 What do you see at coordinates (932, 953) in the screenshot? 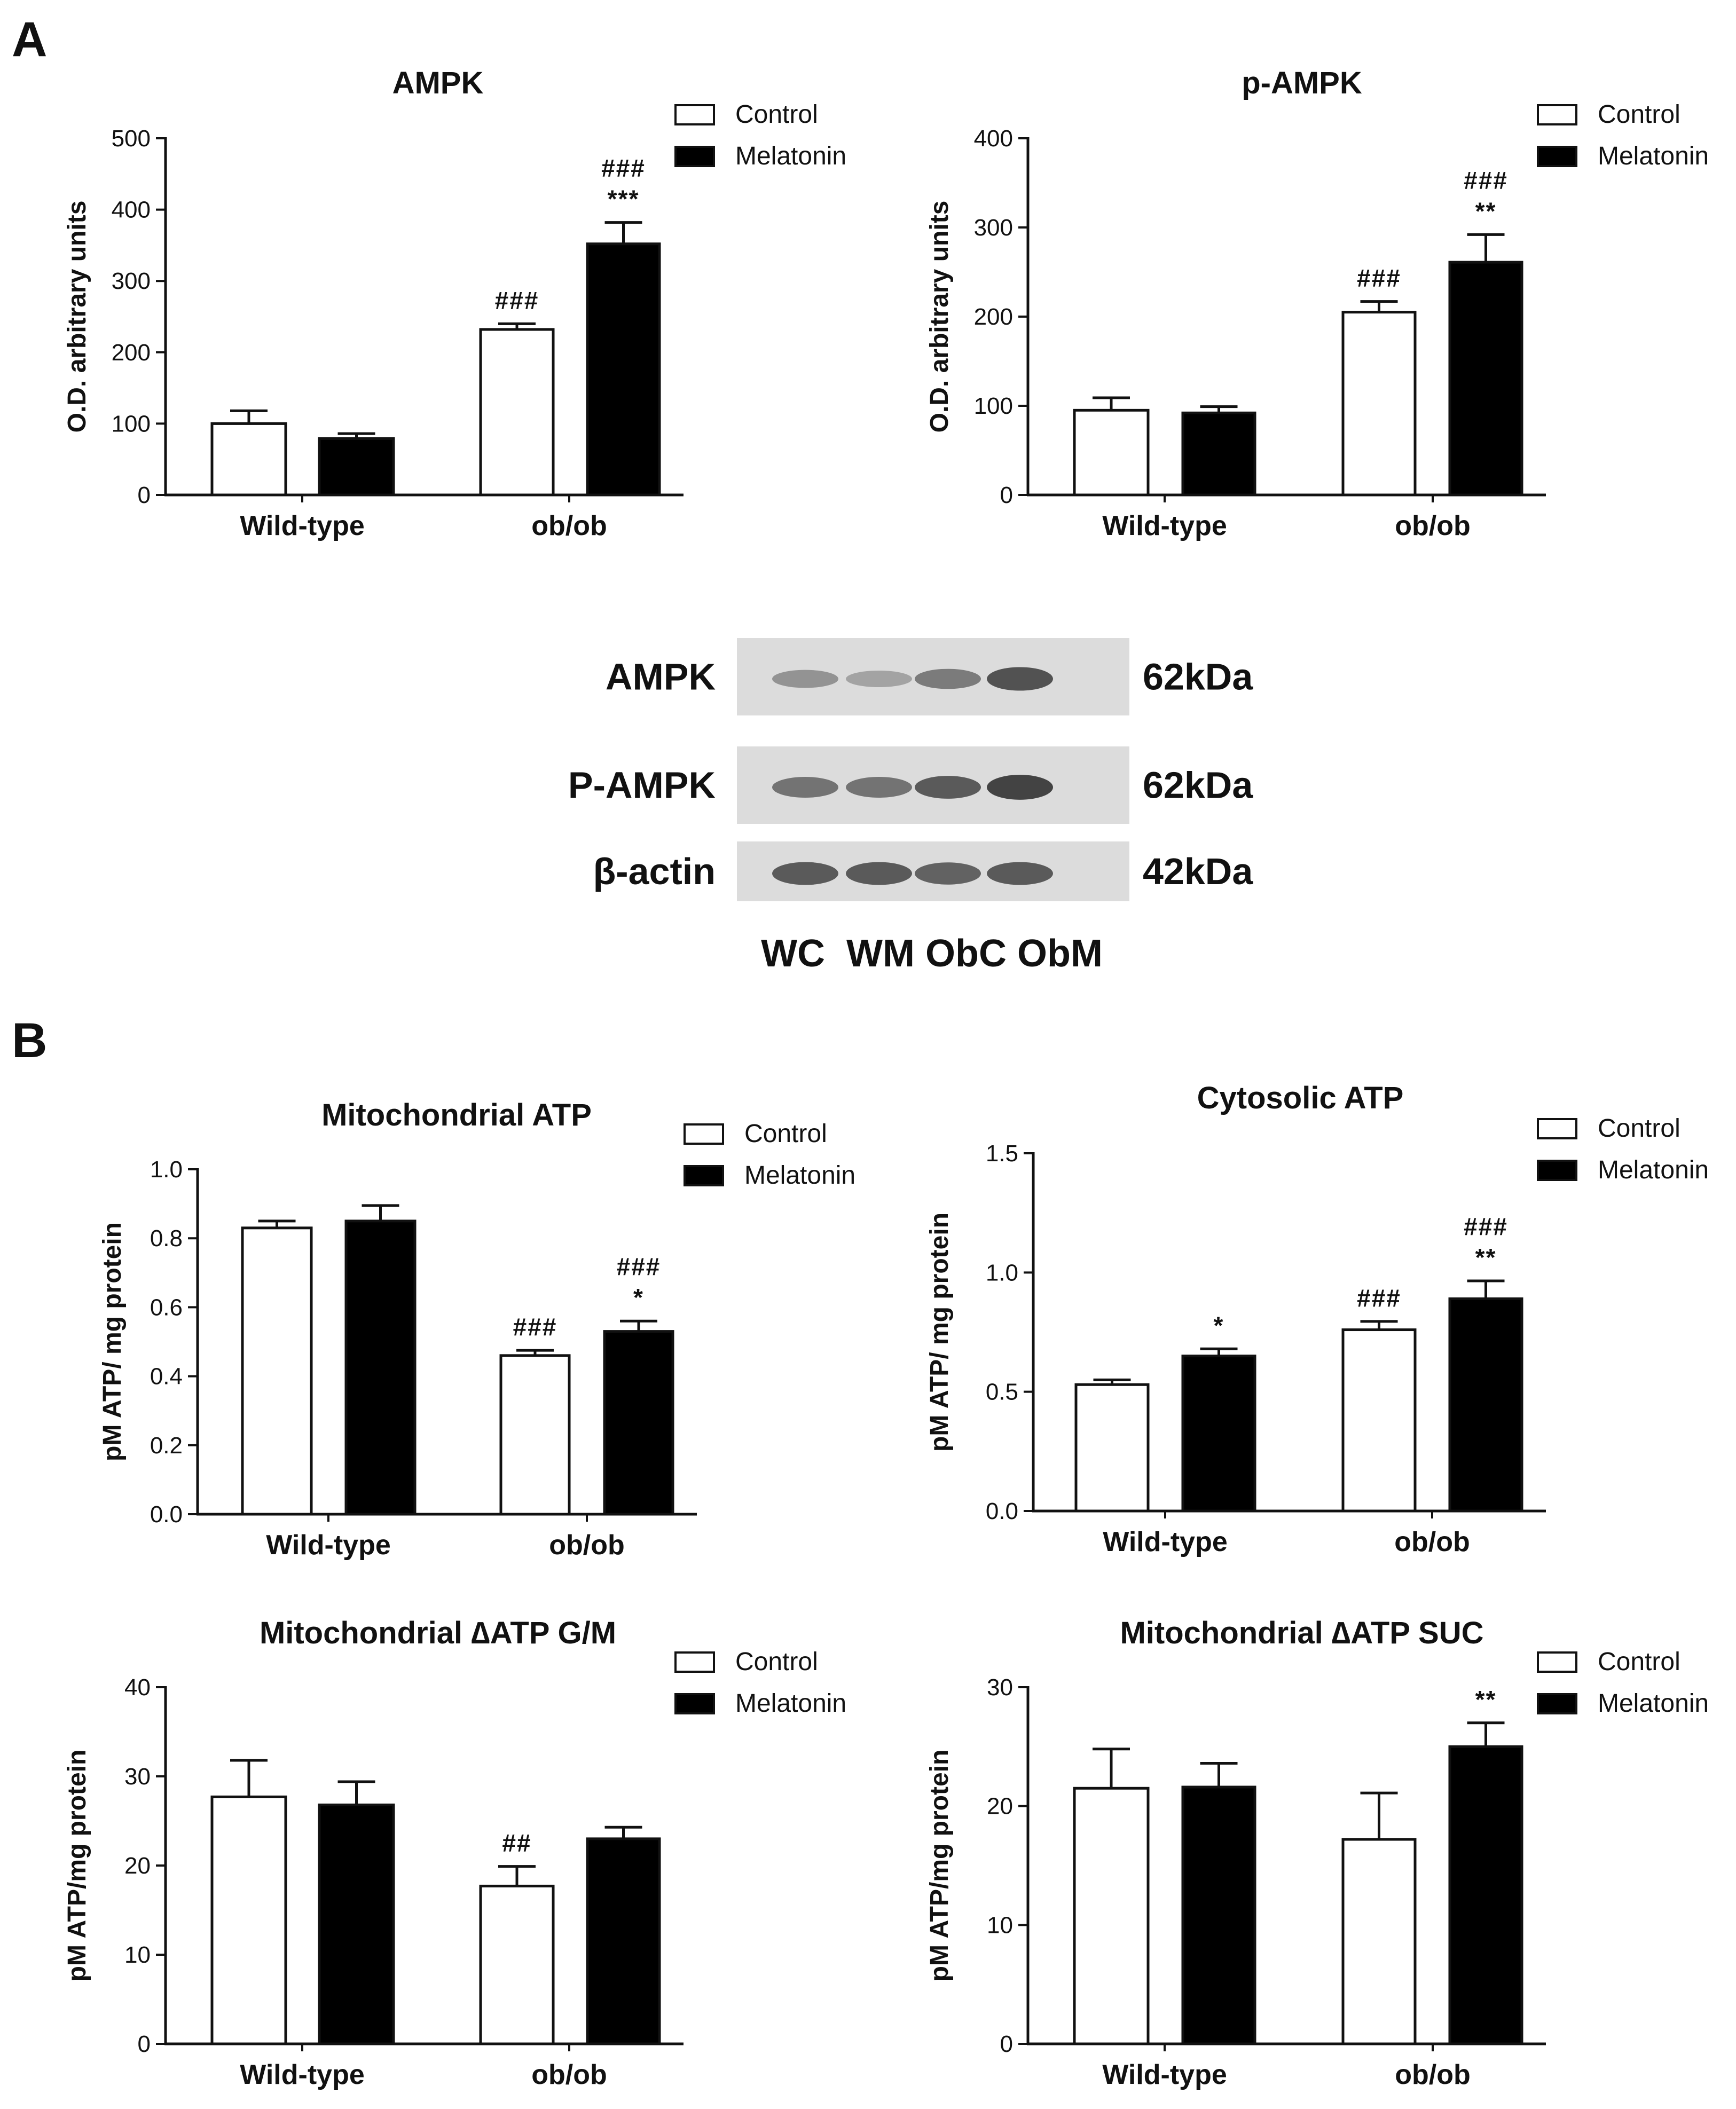
I see `blot-lane-labels: WC WM ObC ObM` at bounding box center [932, 953].